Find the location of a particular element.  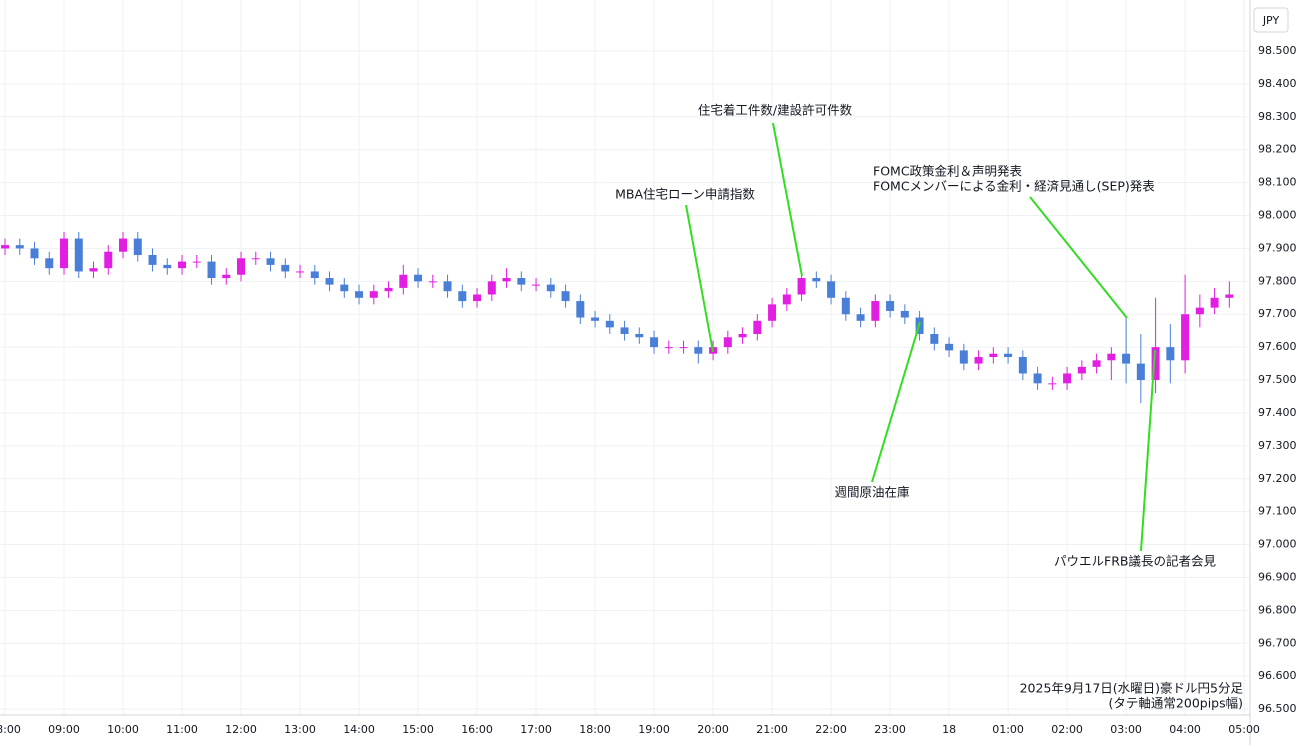

x-tick-label: 17:00 is located at coordinates (536, 729).